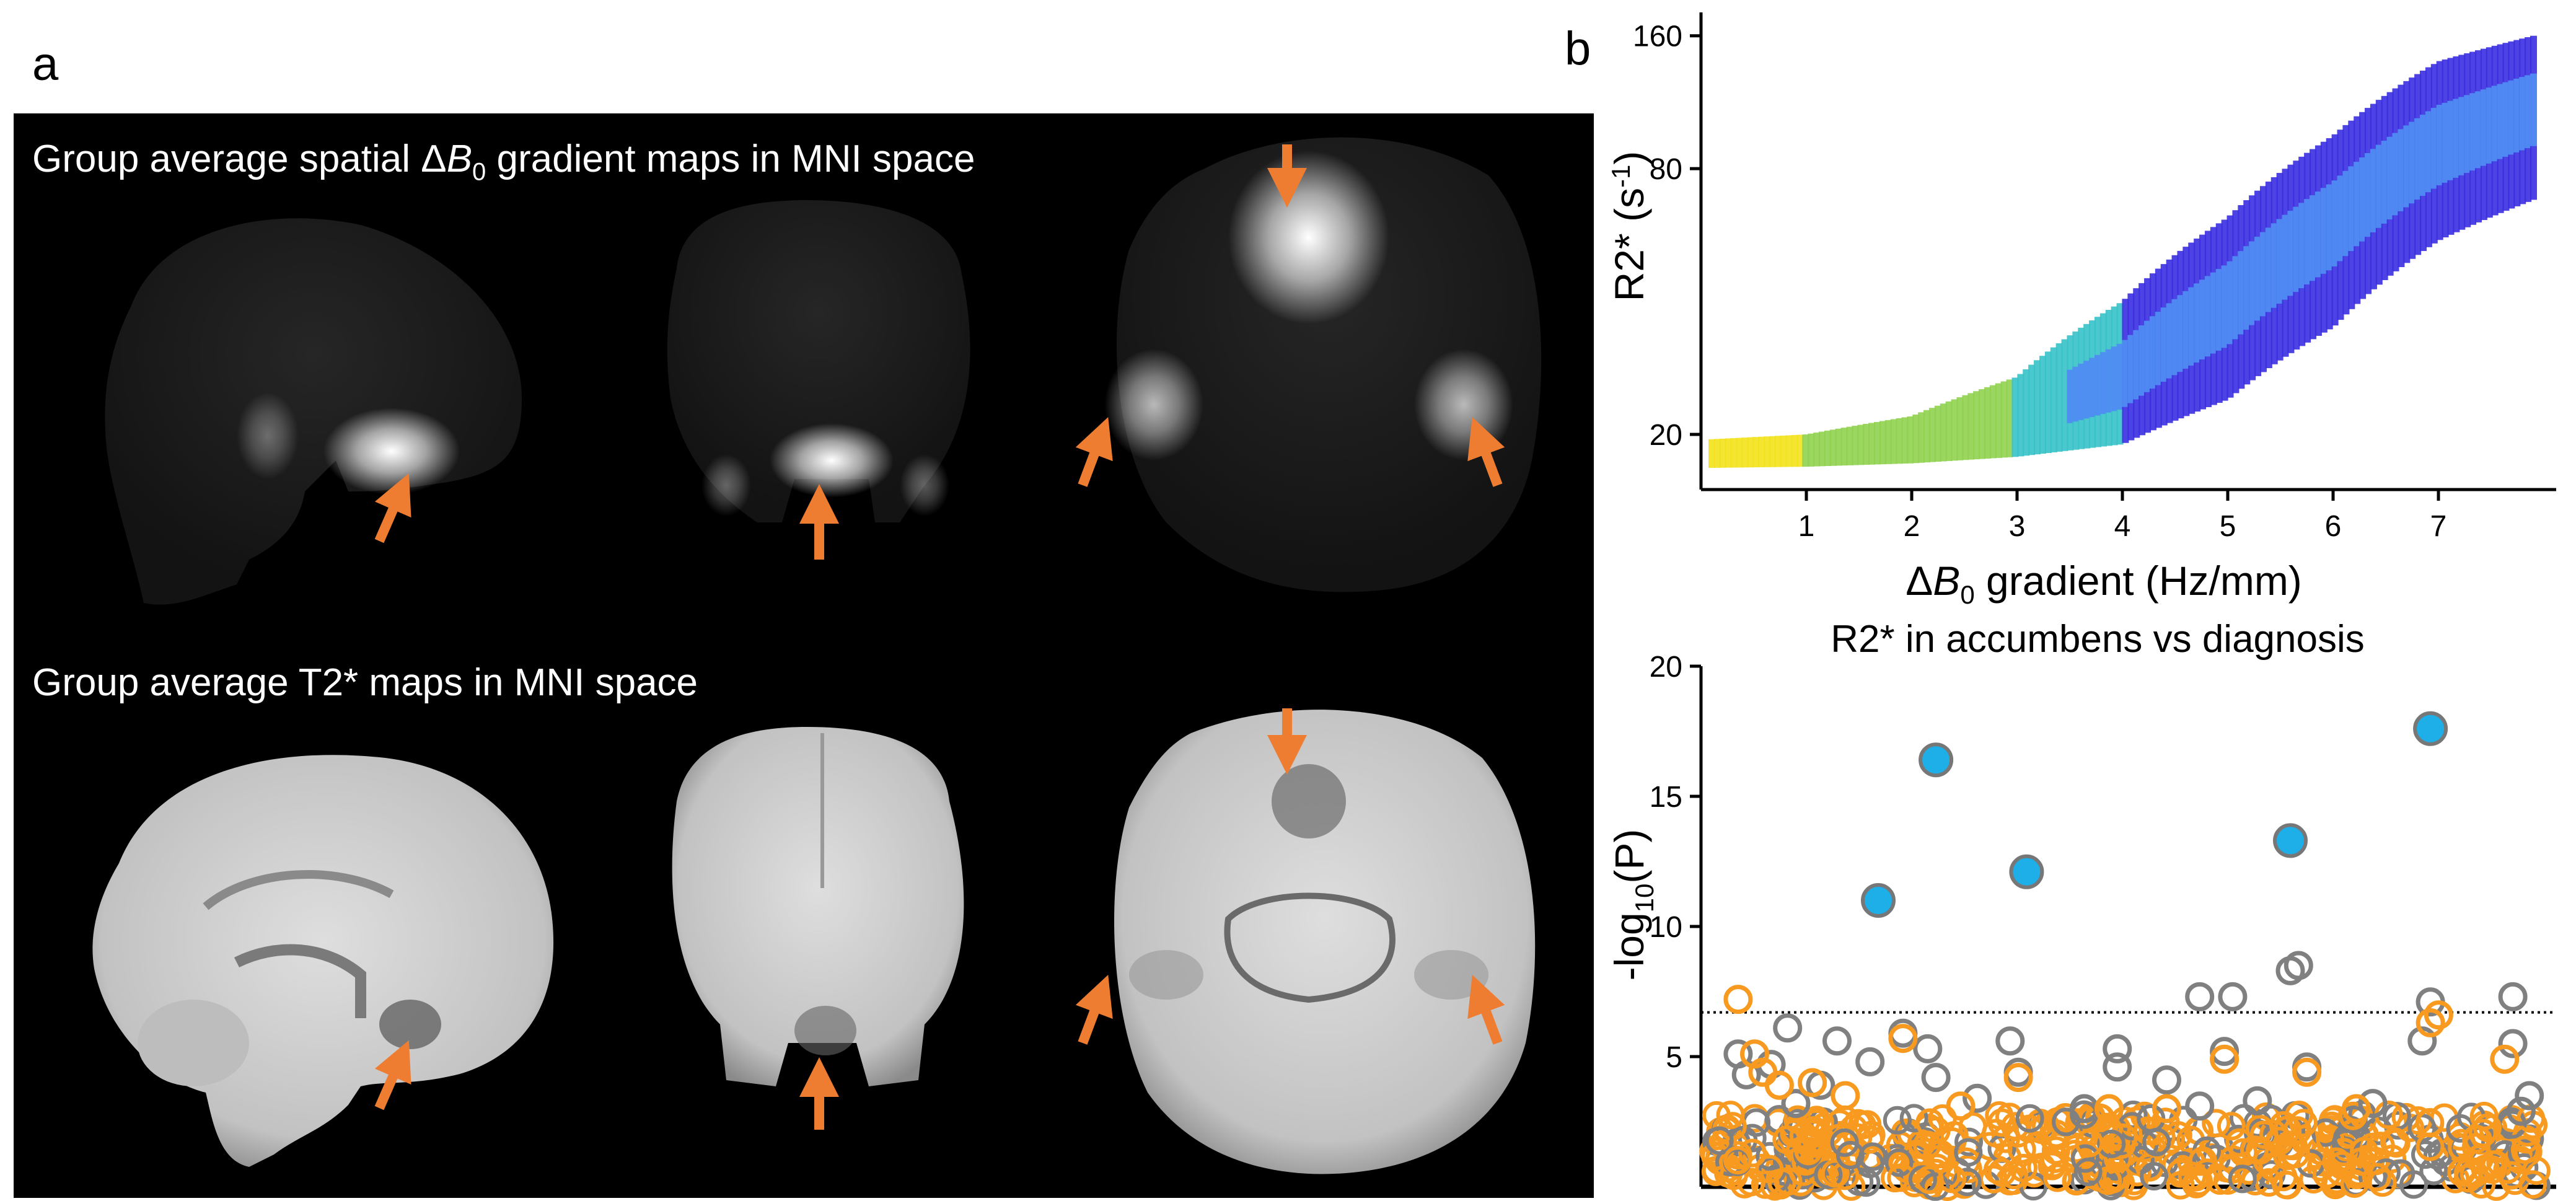  What do you see at coordinates (313, 412) in the screenshot?
I see `b0-sagittal-map` at bounding box center [313, 412].